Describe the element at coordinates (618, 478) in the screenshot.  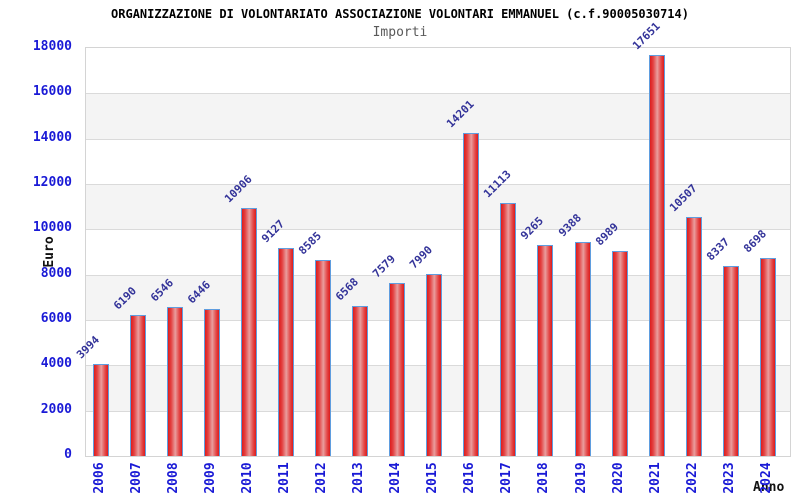
I see `x-tick-label: 2020` at that location.